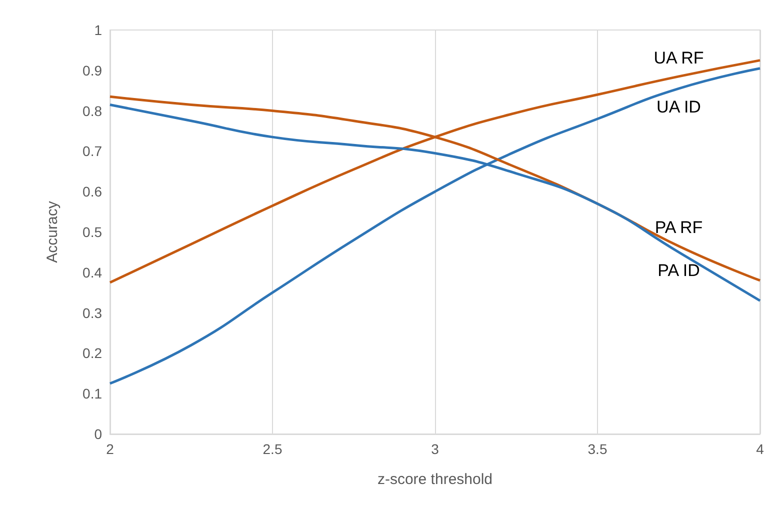 This screenshot has width=774, height=527. I want to click on series-label: PA ID, so click(679, 270).